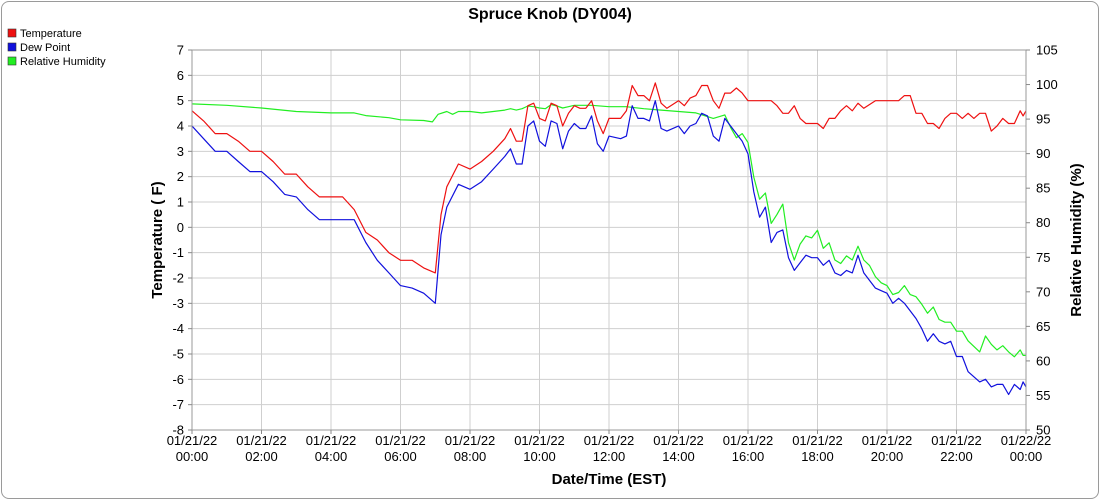  What do you see at coordinates (470, 456) in the screenshot?
I see `x-tick-label-time: 08:00` at bounding box center [470, 456].